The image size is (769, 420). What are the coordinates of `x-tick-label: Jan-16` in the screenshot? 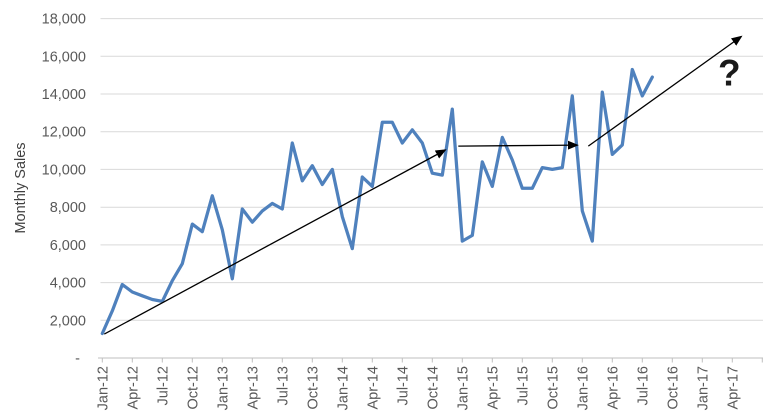 It's located at (583, 388).